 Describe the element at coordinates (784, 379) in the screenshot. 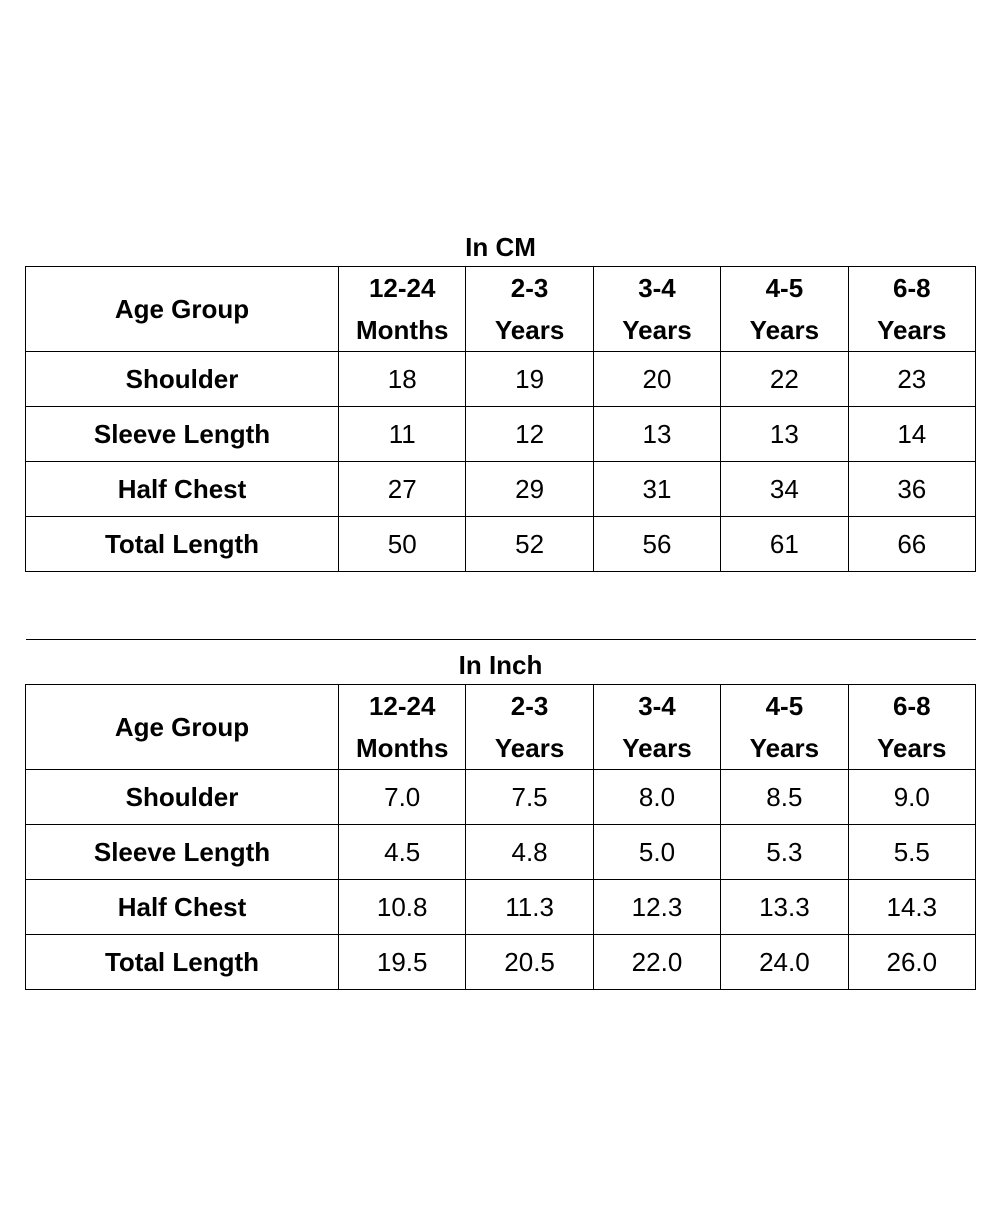

I see `table-cell: 22` at that location.